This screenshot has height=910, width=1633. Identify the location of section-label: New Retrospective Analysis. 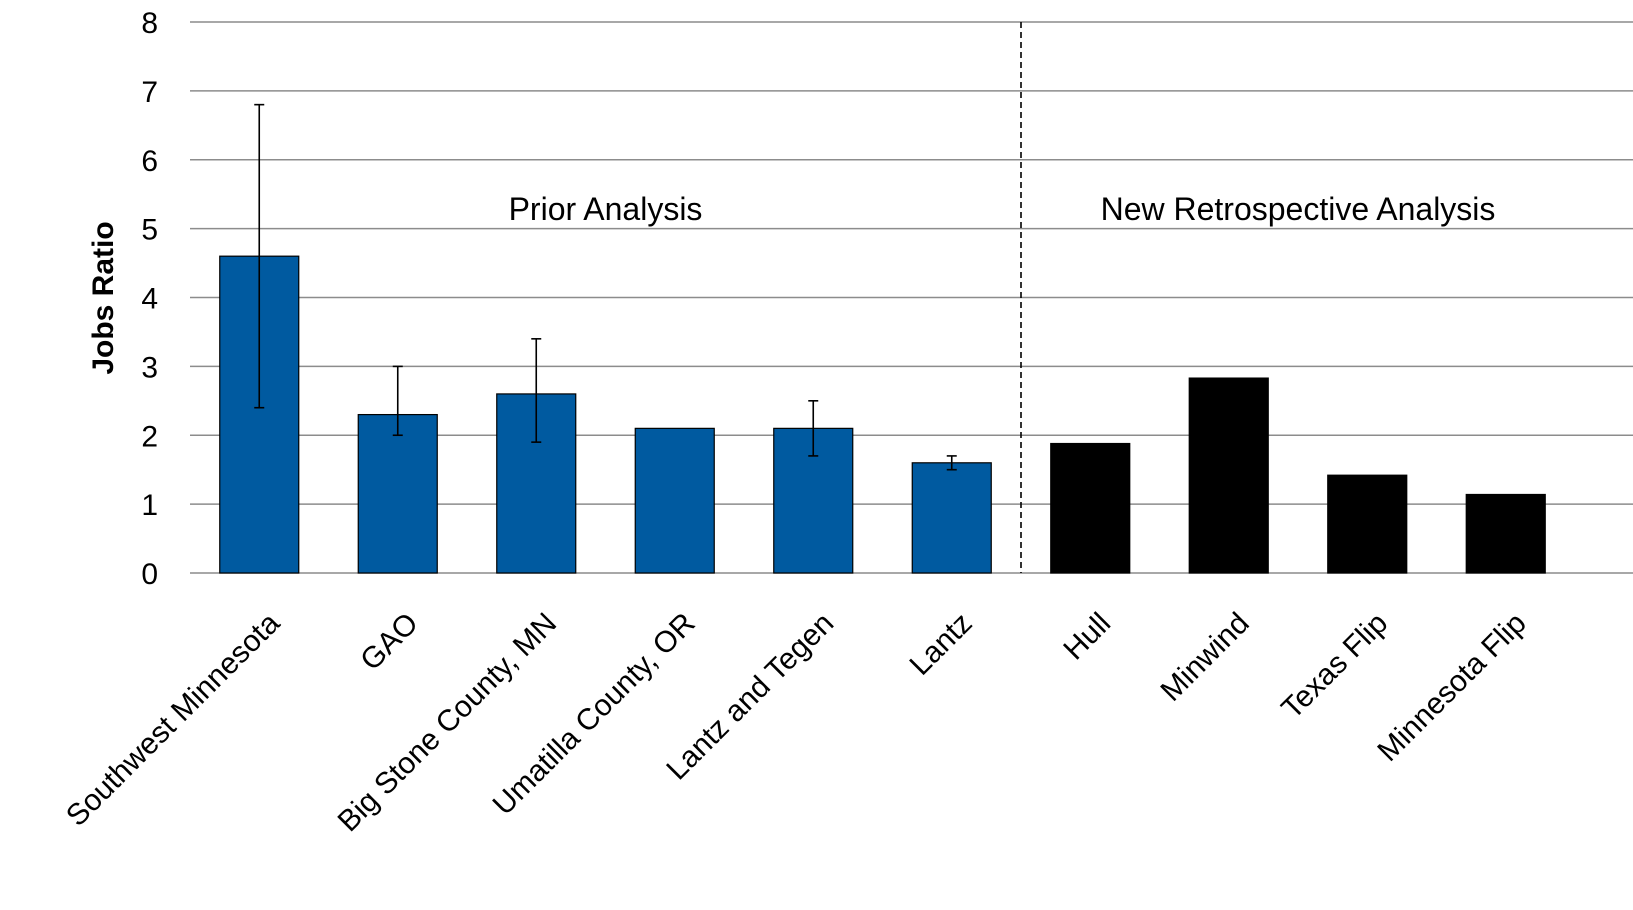
(1298, 209).